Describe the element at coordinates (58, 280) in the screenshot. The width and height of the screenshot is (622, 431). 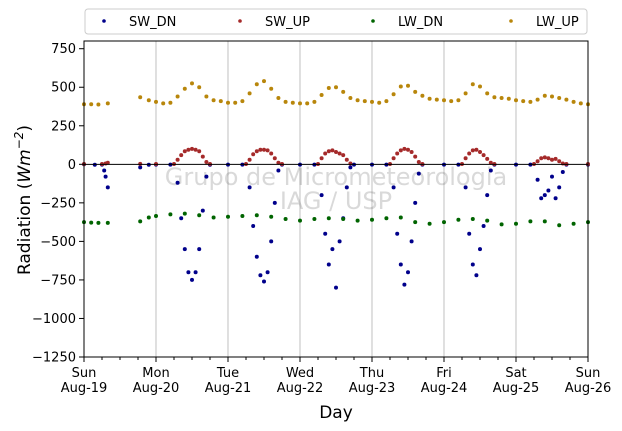
I see `y-tick-label: −750` at that location.